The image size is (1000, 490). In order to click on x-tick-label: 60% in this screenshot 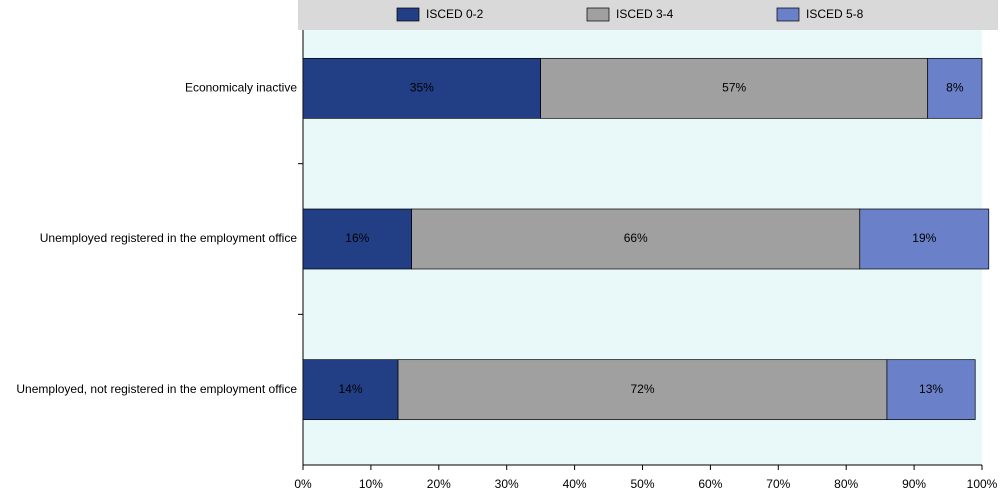, I will do `click(710, 483)`.